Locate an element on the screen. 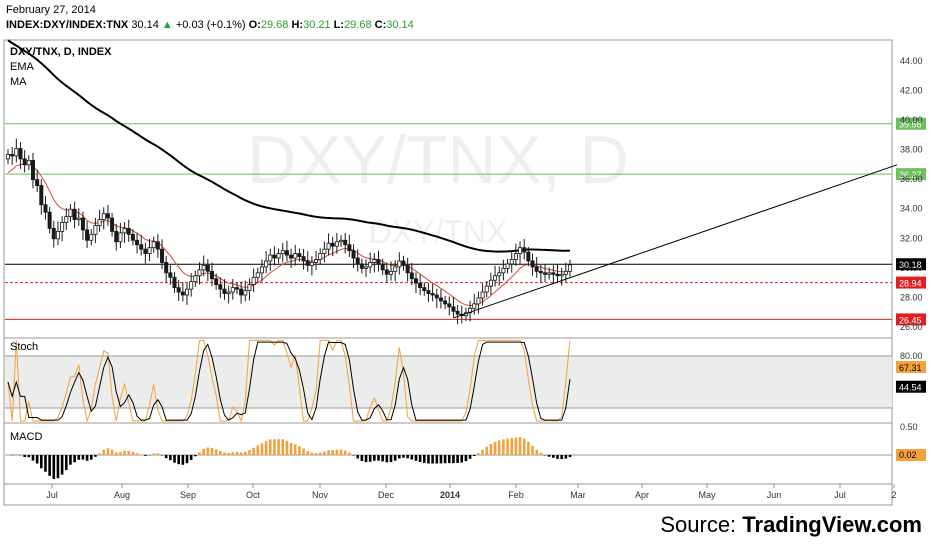 The image size is (932, 550). up-arrow-icon: ▲ is located at coordinates (167, 25).